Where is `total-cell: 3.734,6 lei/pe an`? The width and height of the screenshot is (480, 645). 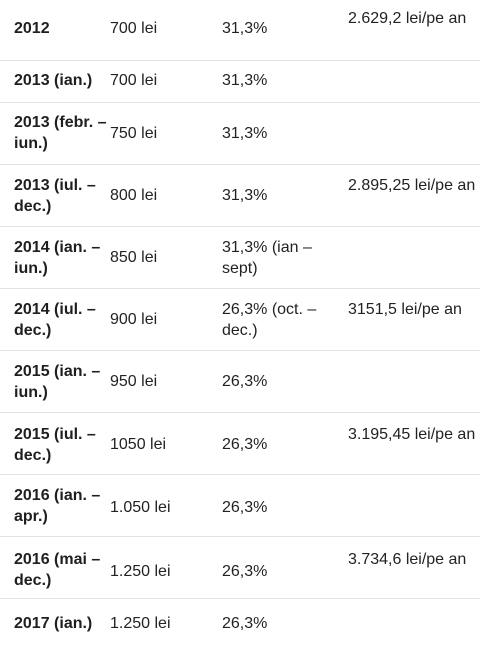
total-cell: 3.734,6 lei/pe an is located at coordinates (407, 559).